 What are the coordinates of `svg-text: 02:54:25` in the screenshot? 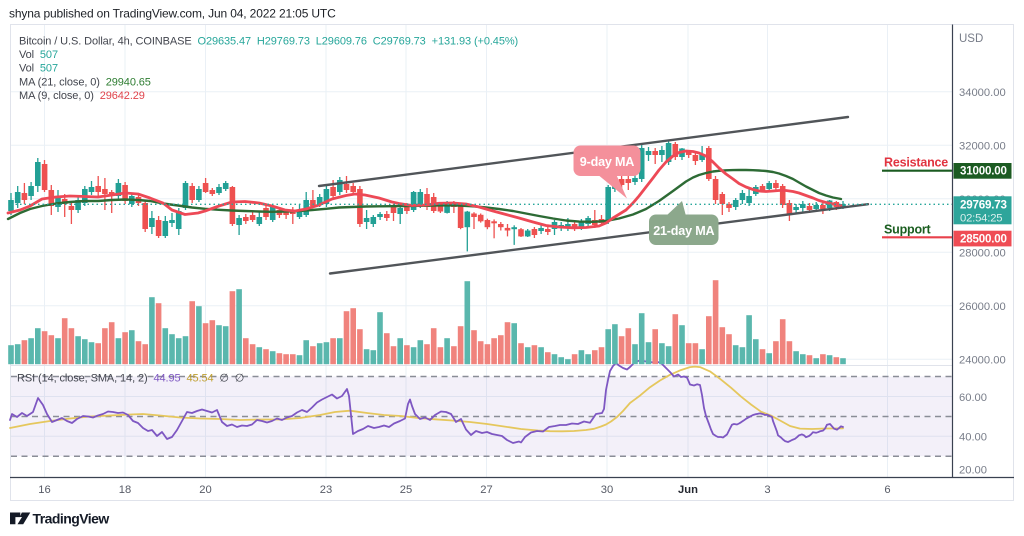 It's located at (981, 218).